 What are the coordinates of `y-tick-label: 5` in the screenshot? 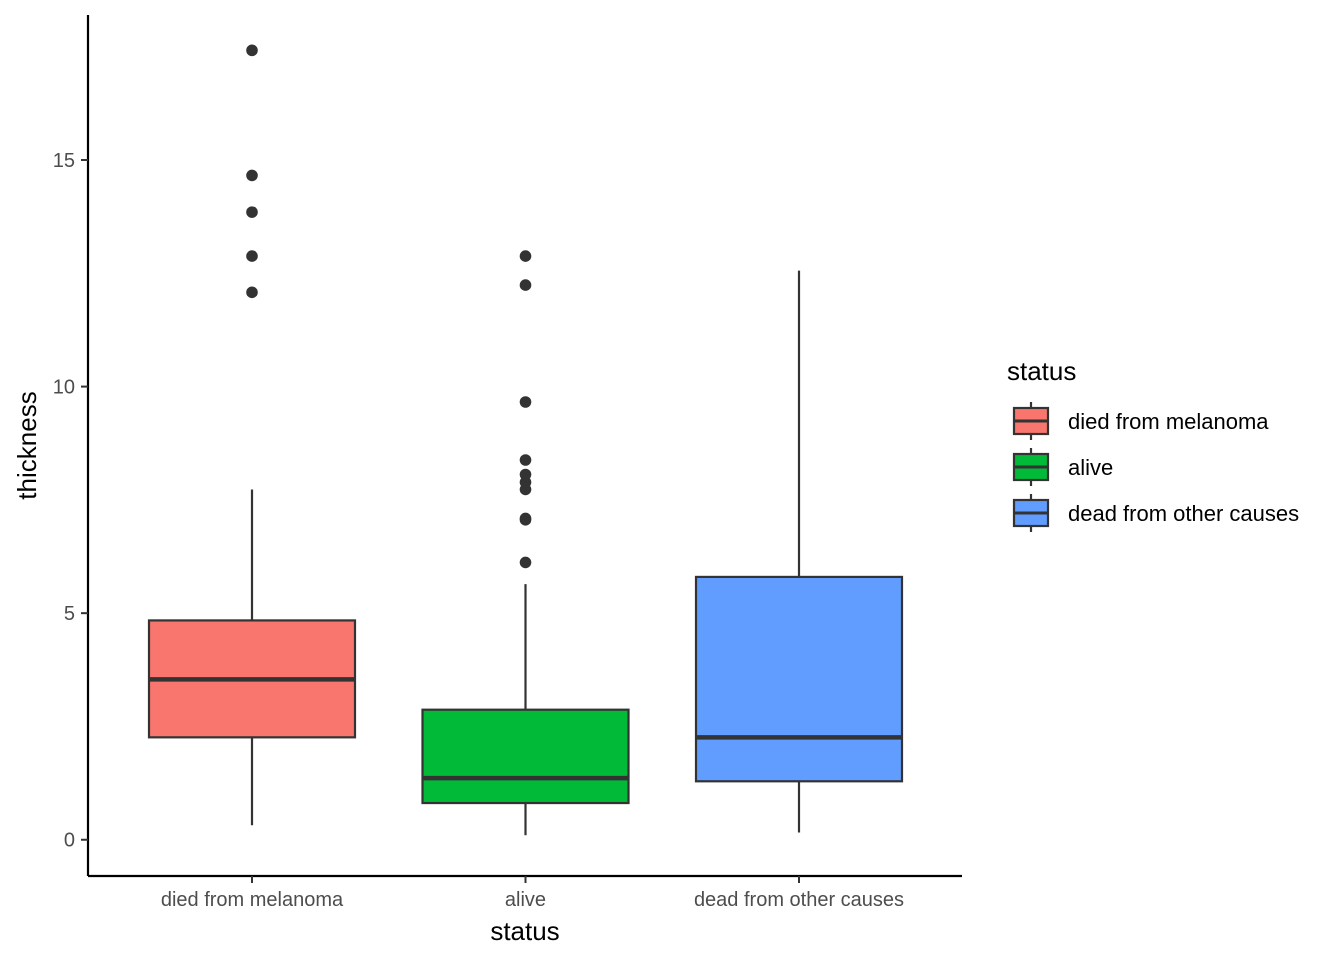 It's located at (69, 614).